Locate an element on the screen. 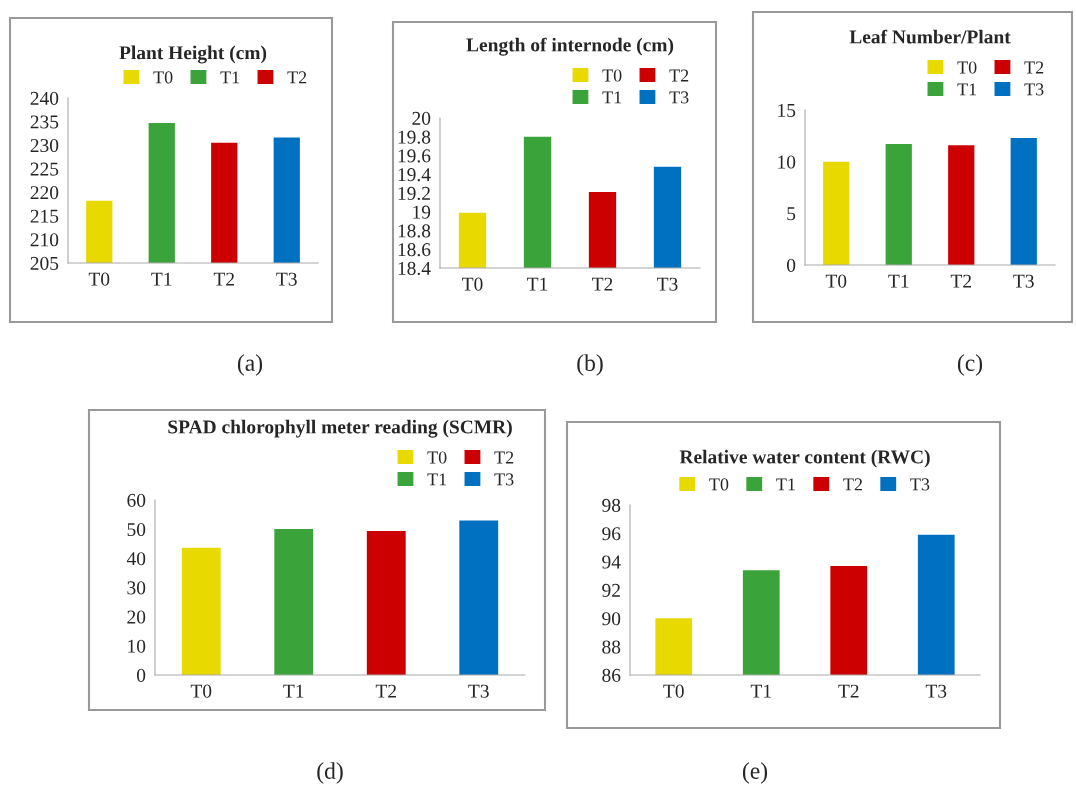 This screenshot has width=1076, height=791. text: (c) is located at coordinates (970, 365).